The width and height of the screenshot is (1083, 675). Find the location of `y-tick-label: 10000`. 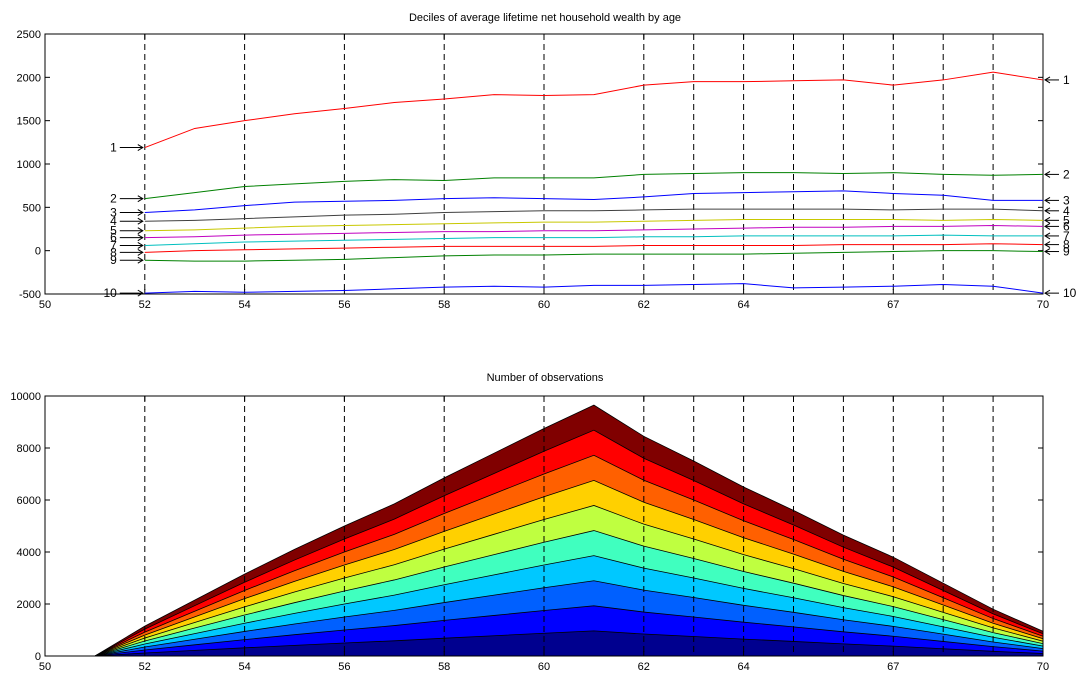

y-tick-label: 10000 is located at coordinates (25, 397).